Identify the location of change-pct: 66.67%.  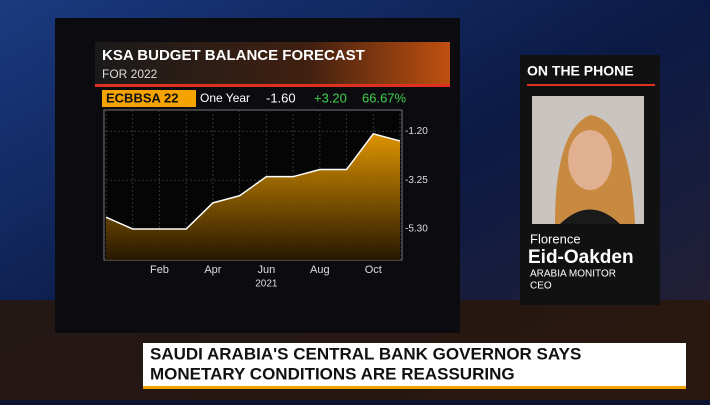
(384, 97).